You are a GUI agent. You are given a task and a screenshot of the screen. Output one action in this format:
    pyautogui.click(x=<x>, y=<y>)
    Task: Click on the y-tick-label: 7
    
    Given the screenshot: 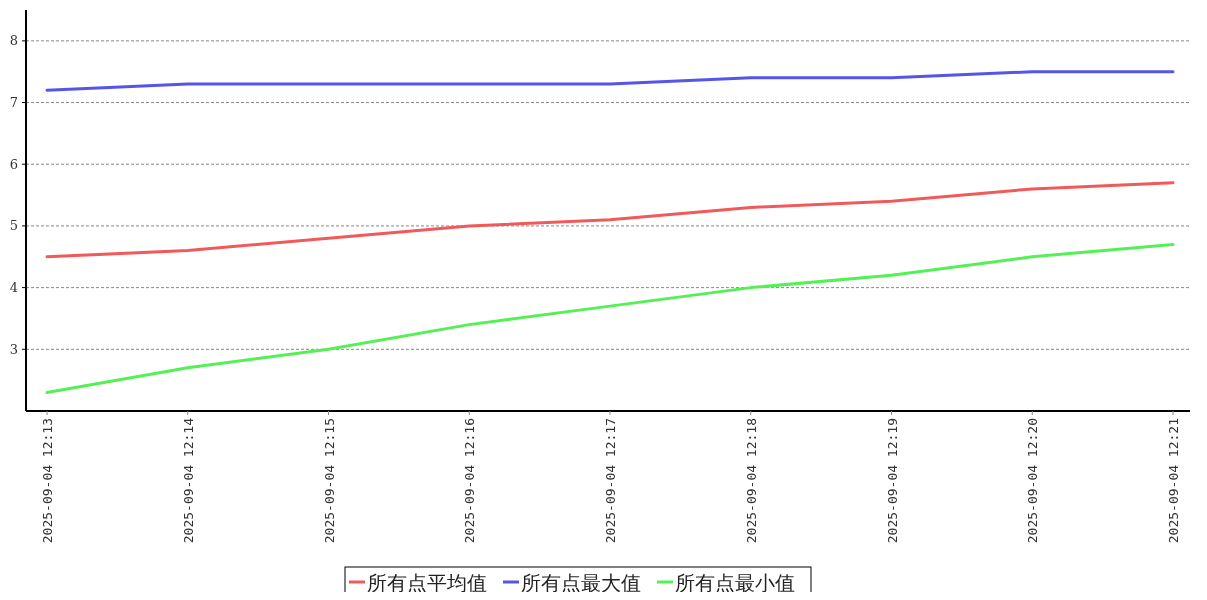 What is the action you would take?
    pyautogui.click(x=13, y=103)
    